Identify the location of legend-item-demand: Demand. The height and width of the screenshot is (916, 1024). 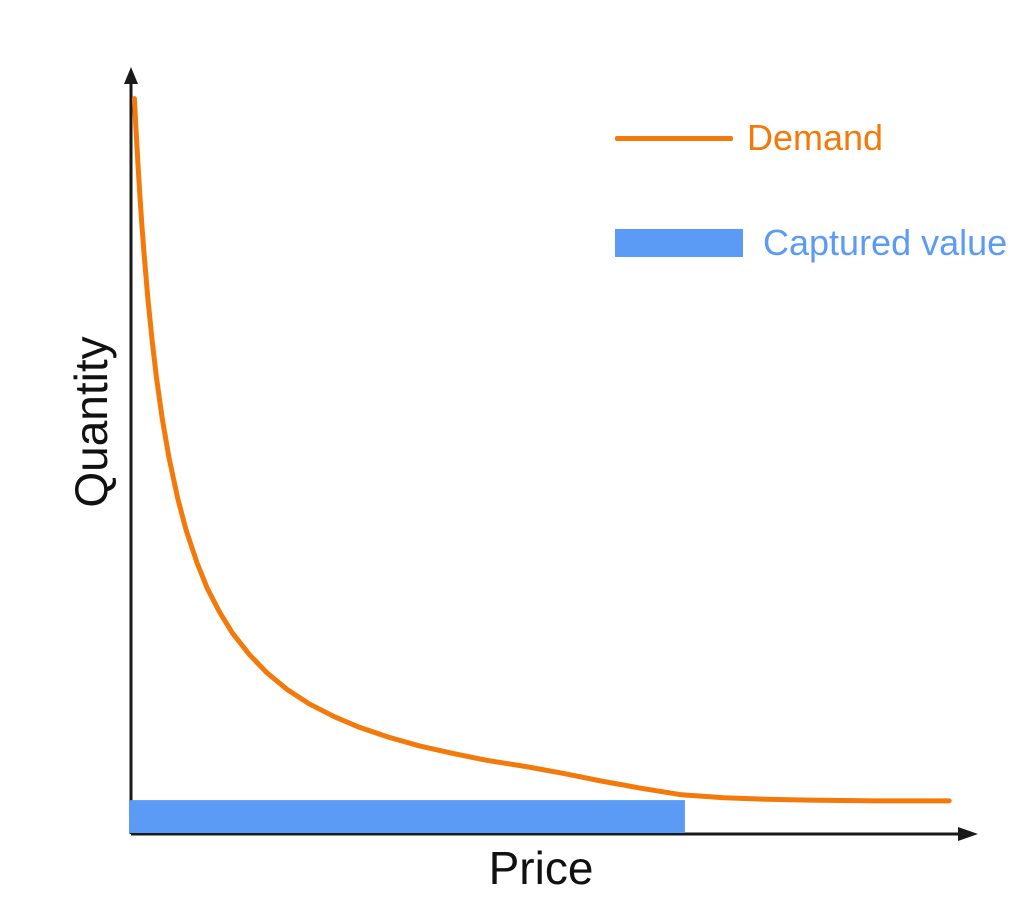
(749, 138).